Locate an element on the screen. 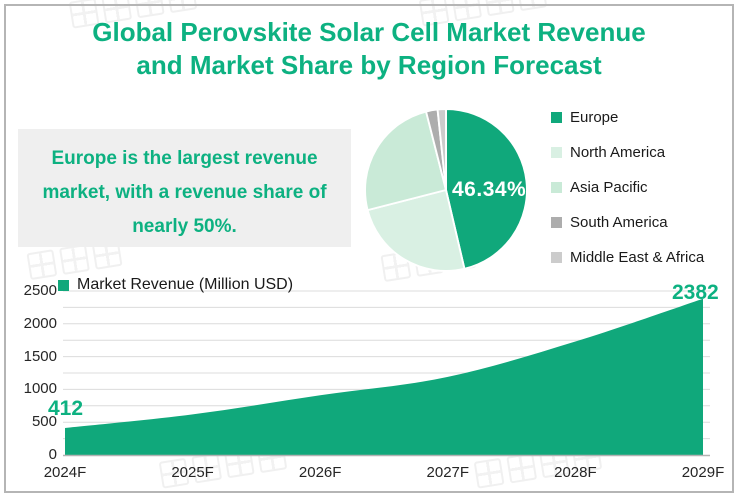  x-axis-tick: 2028F is located at coordinates (575, 472).